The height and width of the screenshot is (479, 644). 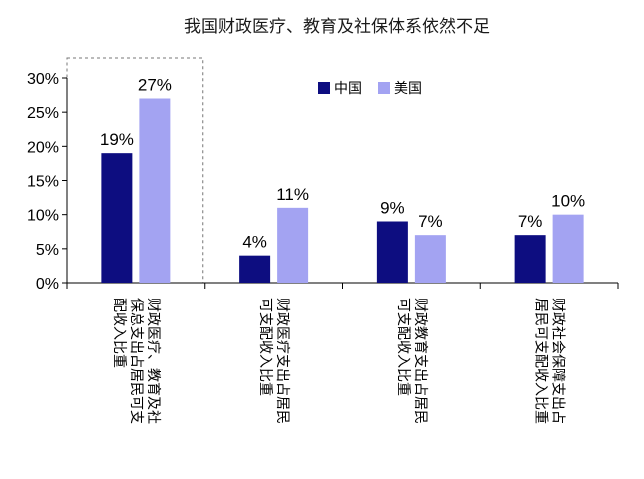 What do you see at coordinates (408, 89) in the screenshot?
I see `legend-label: 美国` at bounding box center [408, 89].